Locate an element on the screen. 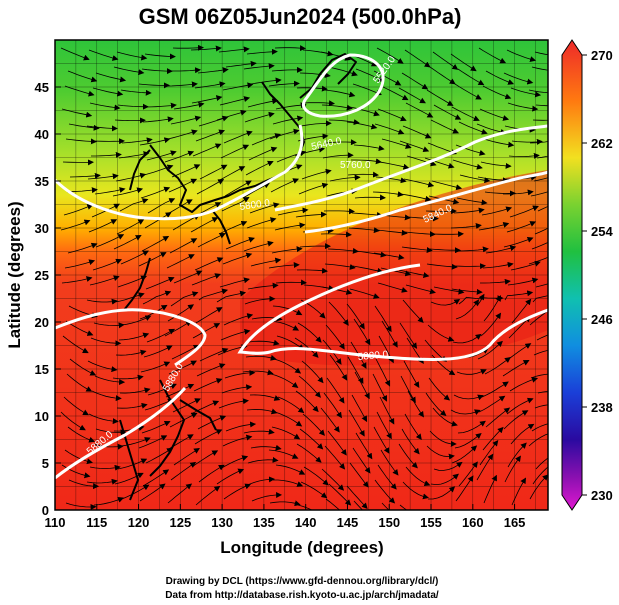  y-tick-label: 0 is located at coordinates (45, 510).